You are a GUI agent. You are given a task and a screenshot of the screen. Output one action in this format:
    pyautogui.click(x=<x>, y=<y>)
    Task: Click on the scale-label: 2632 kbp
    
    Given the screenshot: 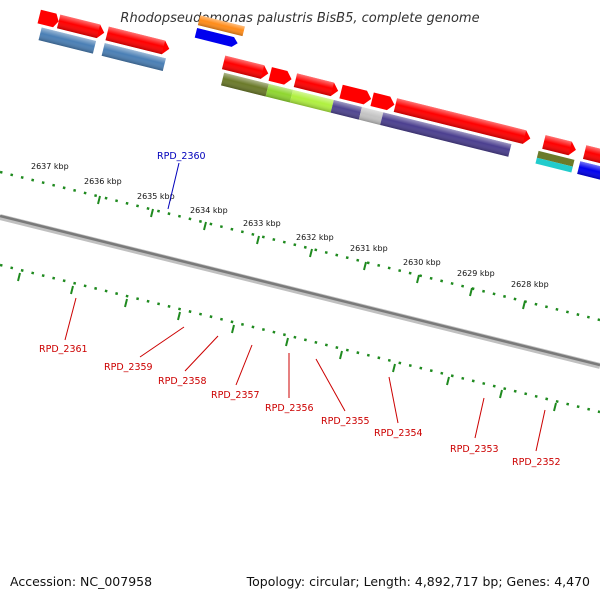 What is the action you would take?
    pyautogui.click(x=315, y=237)
    